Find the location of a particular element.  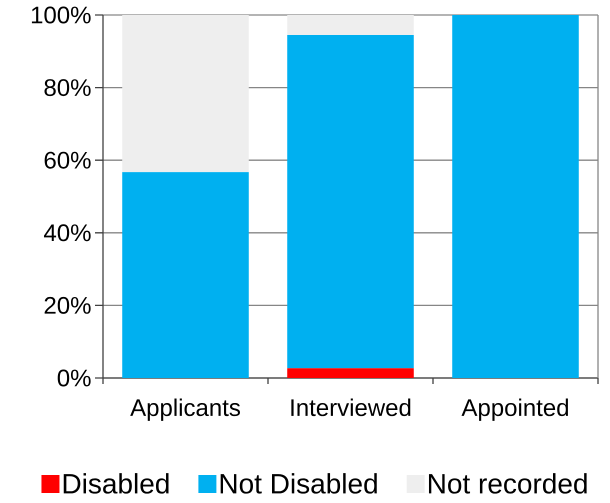

x-tick-label: Interviewed is located at coordinates (350, 407).